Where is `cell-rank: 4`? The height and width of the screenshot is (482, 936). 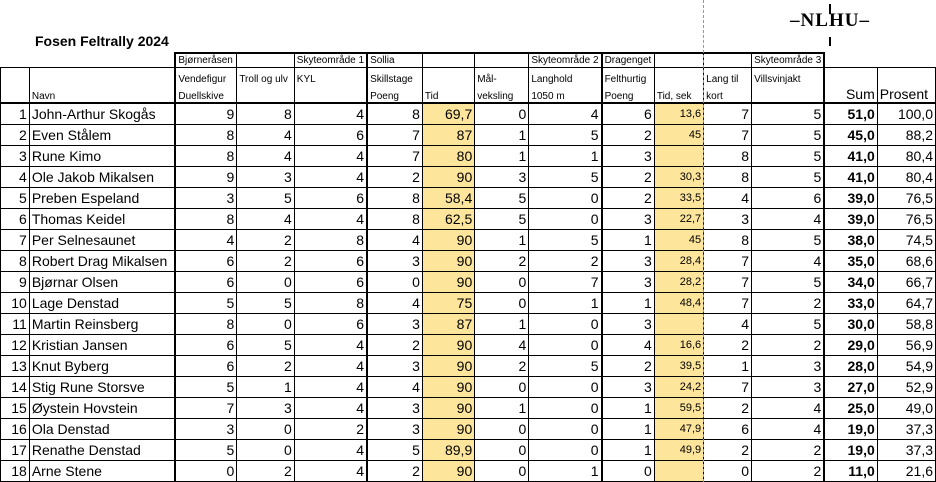
cell-rank: 4 is located at coordinates (15, 177).